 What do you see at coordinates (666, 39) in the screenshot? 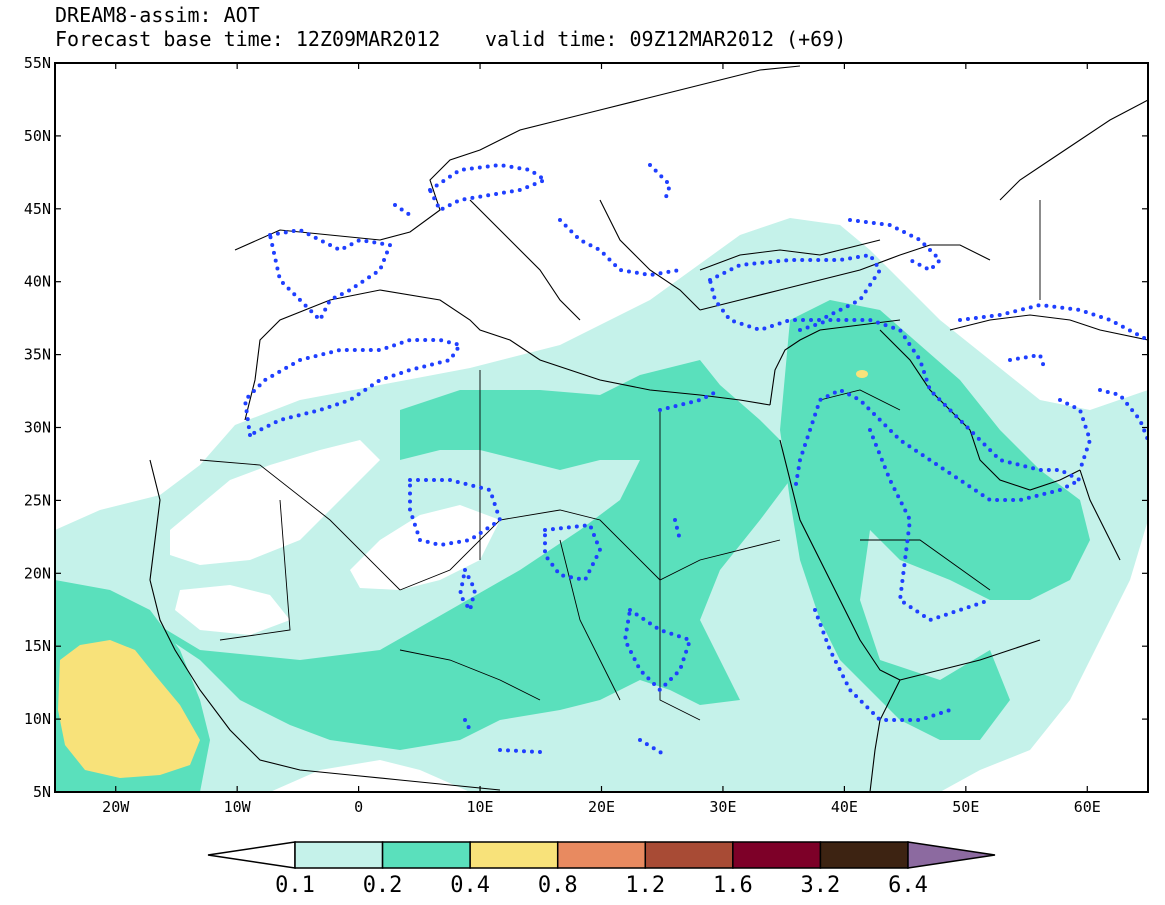
I see `valid-time: valid time: 09Z12MAR2012 (+69)` at bounding box center [666, 39].